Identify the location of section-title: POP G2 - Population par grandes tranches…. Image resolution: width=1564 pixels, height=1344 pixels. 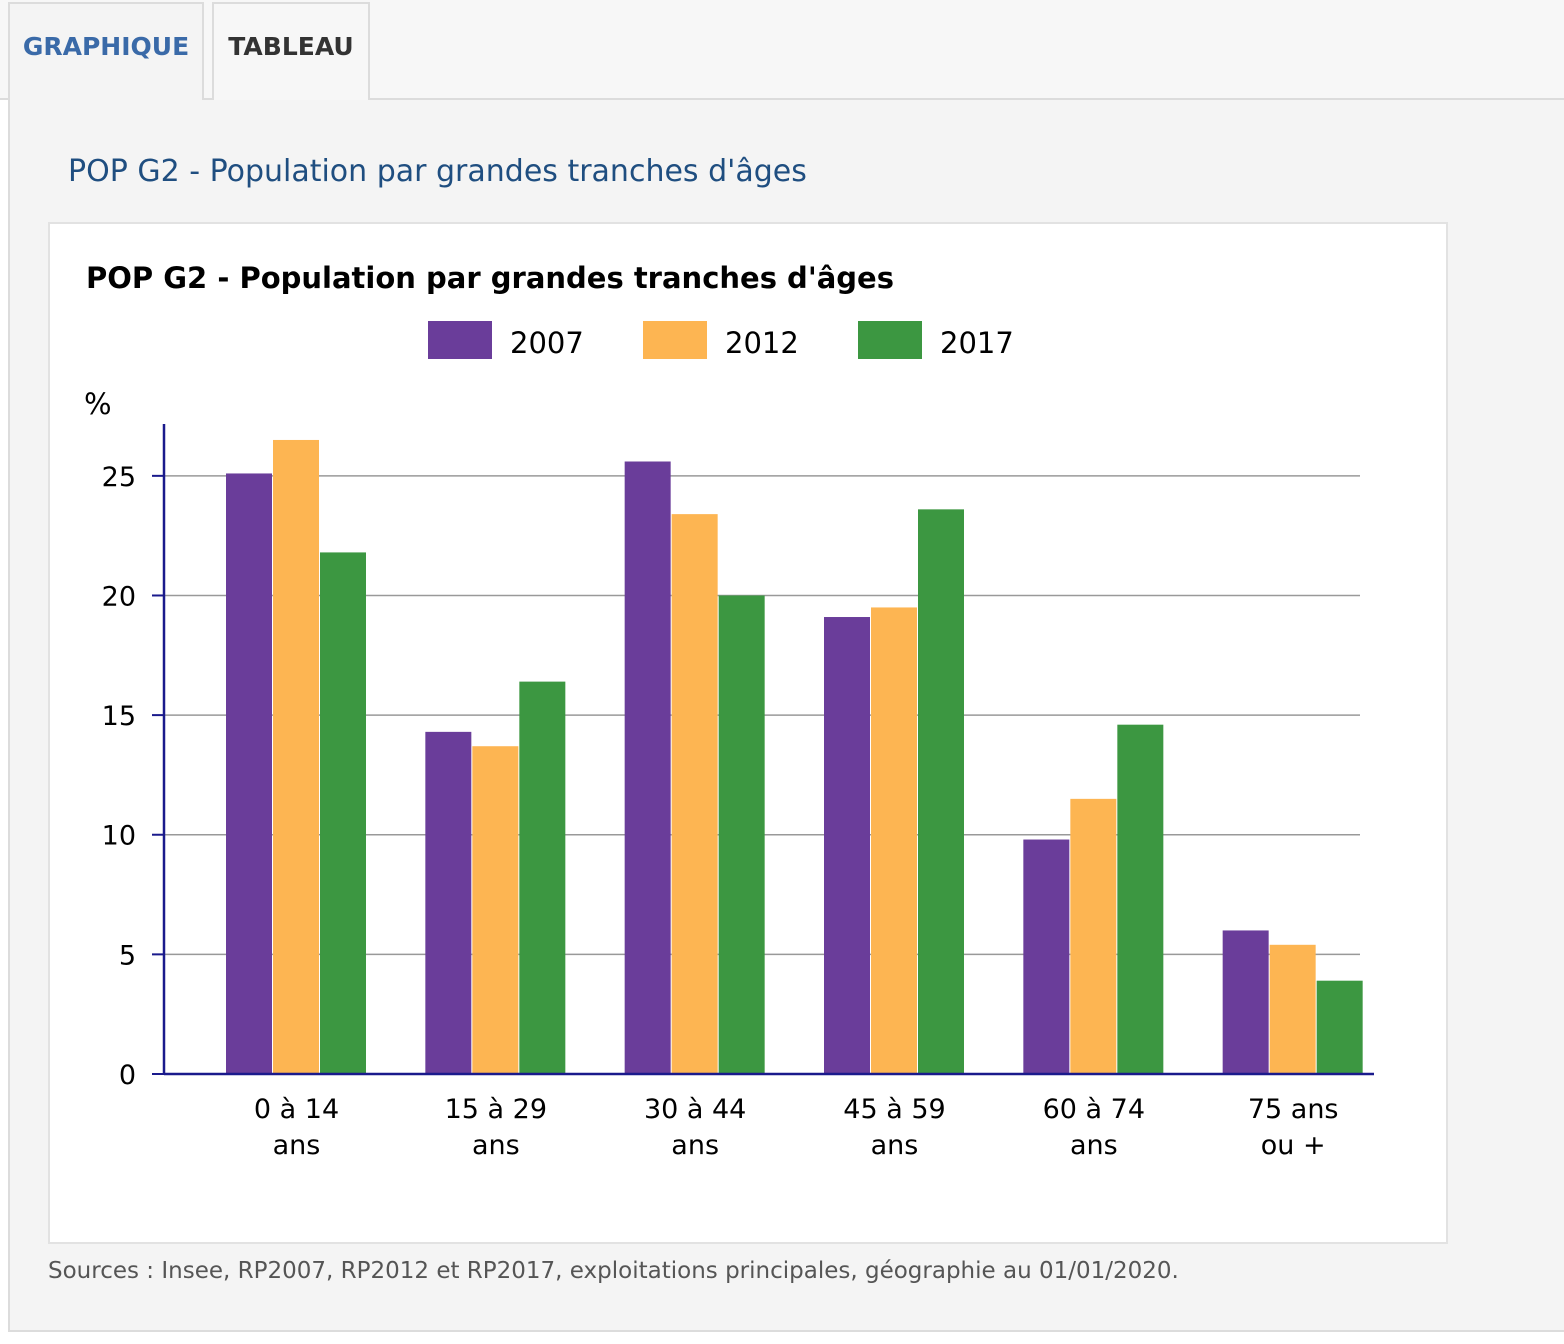
(437, 171).